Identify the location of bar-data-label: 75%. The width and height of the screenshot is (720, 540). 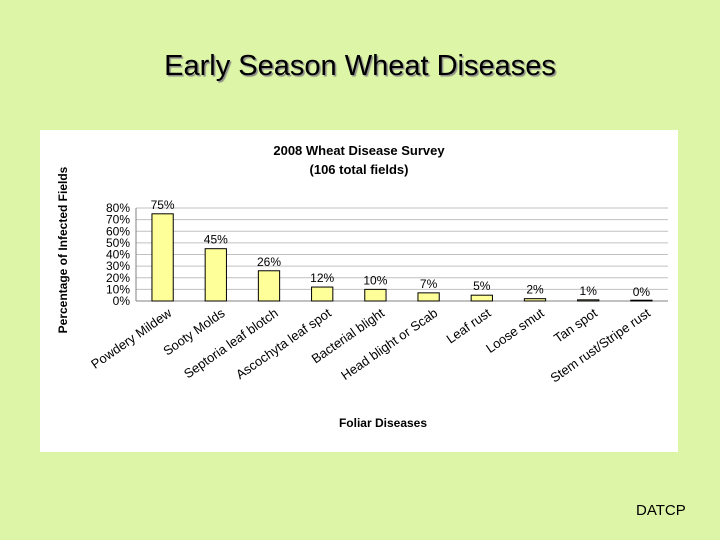
(163, 205).